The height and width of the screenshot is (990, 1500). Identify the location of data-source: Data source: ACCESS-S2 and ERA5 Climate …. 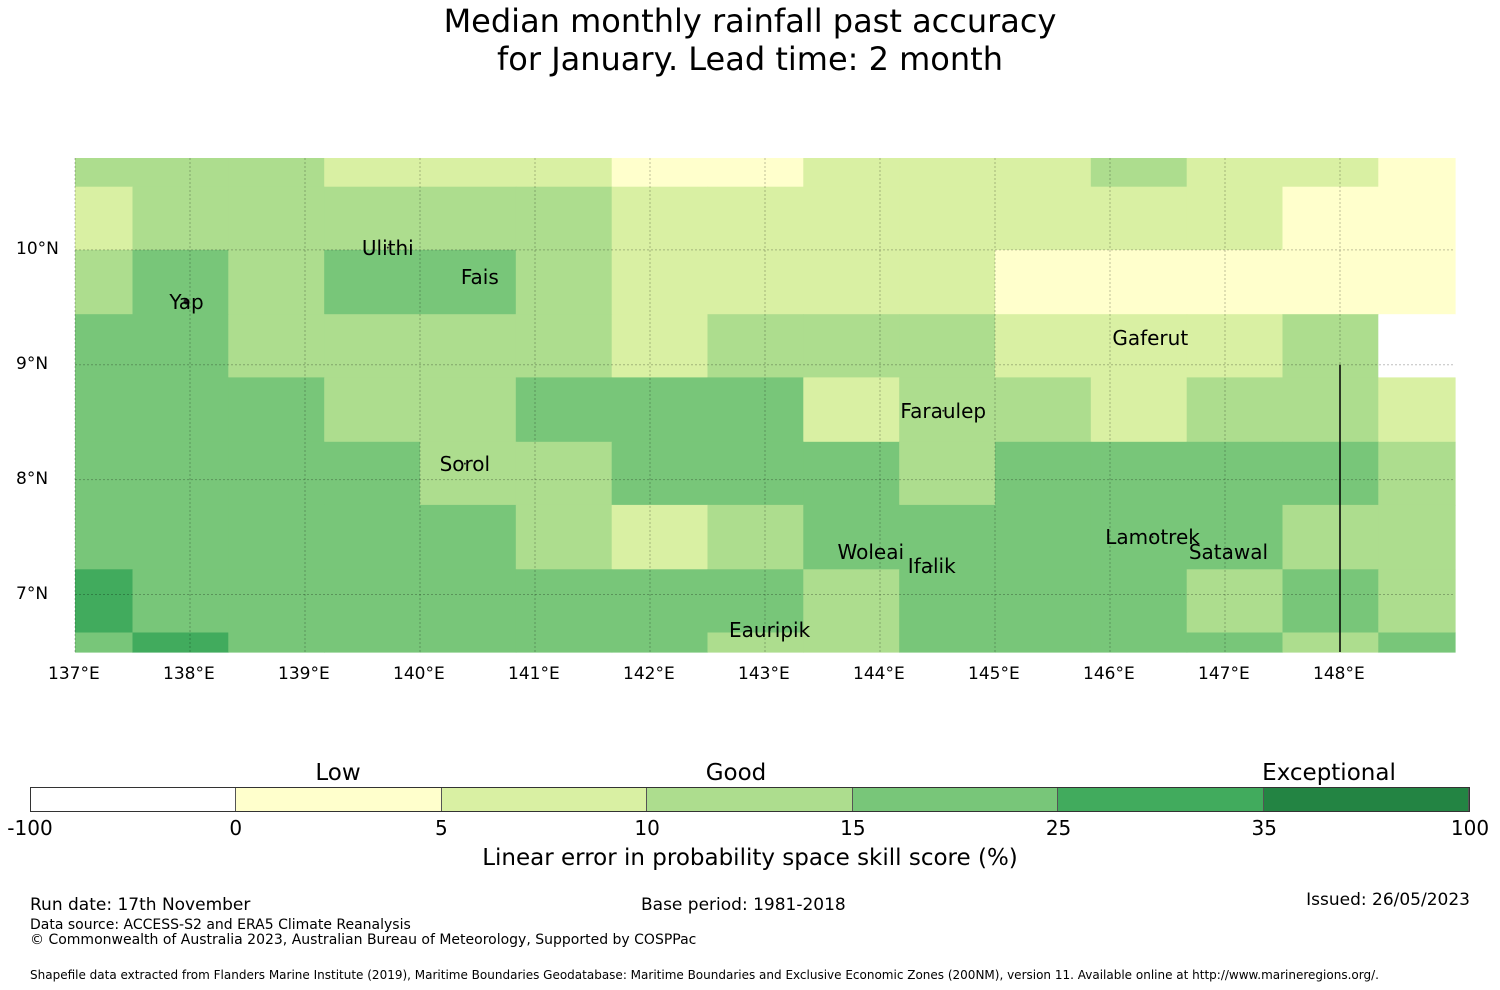
(220, 925).